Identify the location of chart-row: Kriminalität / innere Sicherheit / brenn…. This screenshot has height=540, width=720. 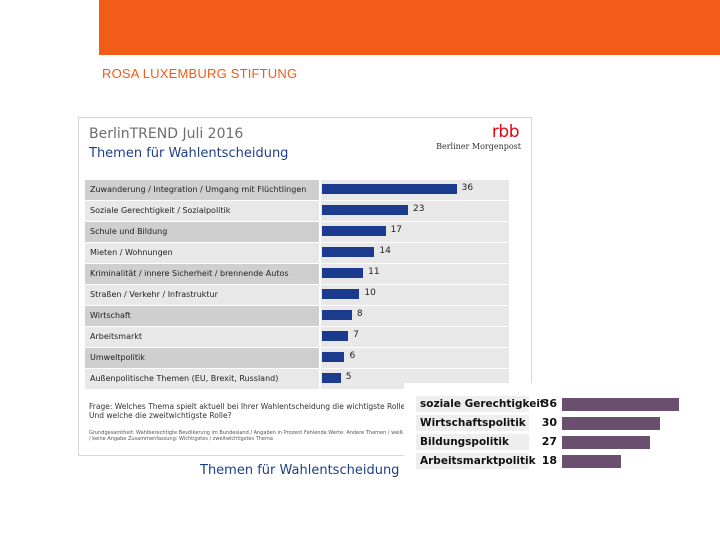
(297, 274).